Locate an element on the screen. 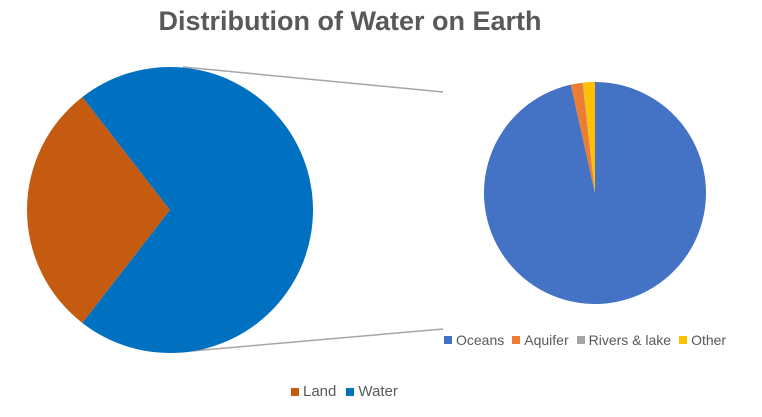 This screenshot has height=417, width=762. main-legend-item-water: Water is located at coordinates (372, 391).